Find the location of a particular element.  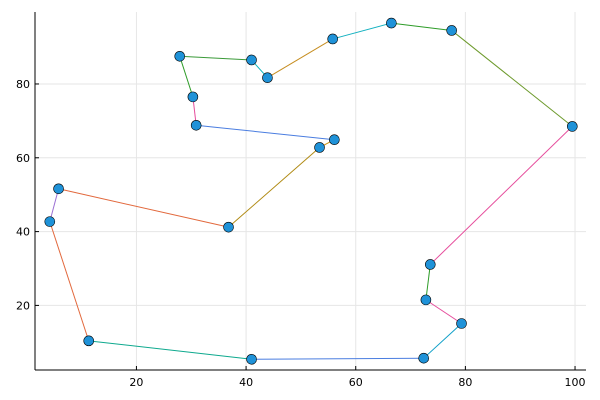

x-tick-label-4: 100 is located at coordinates (575, 382).